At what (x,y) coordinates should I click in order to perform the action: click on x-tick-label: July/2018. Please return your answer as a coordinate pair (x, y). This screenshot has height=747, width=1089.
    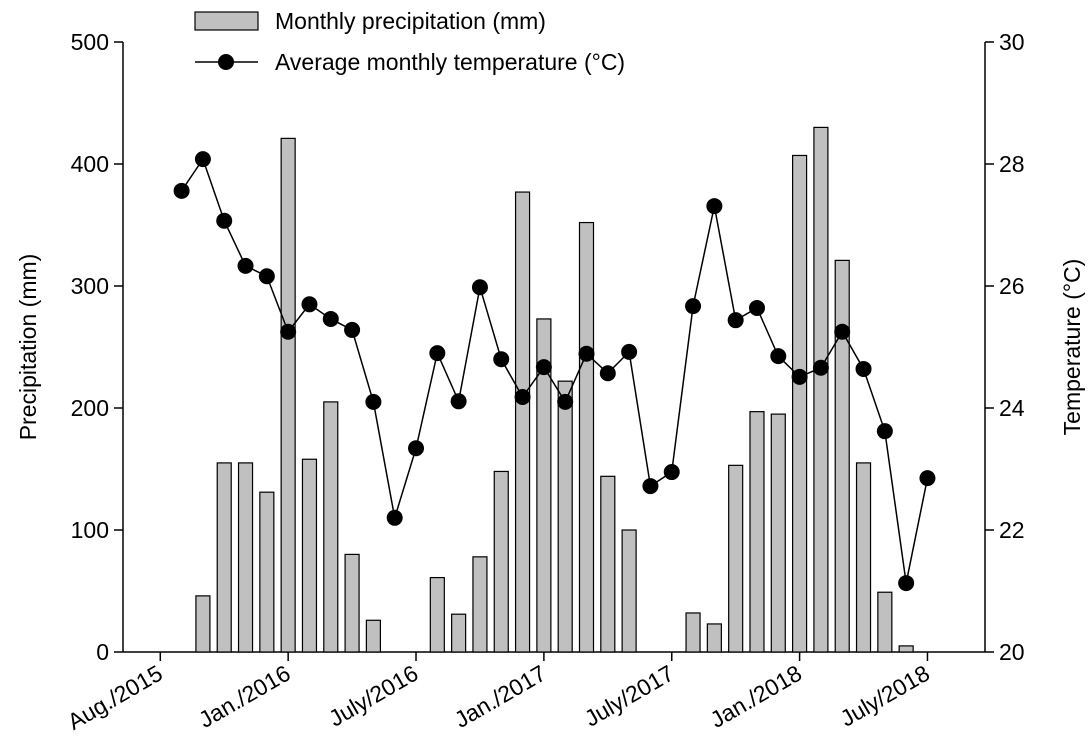
    Looking at the image, I should click on (885, 696).